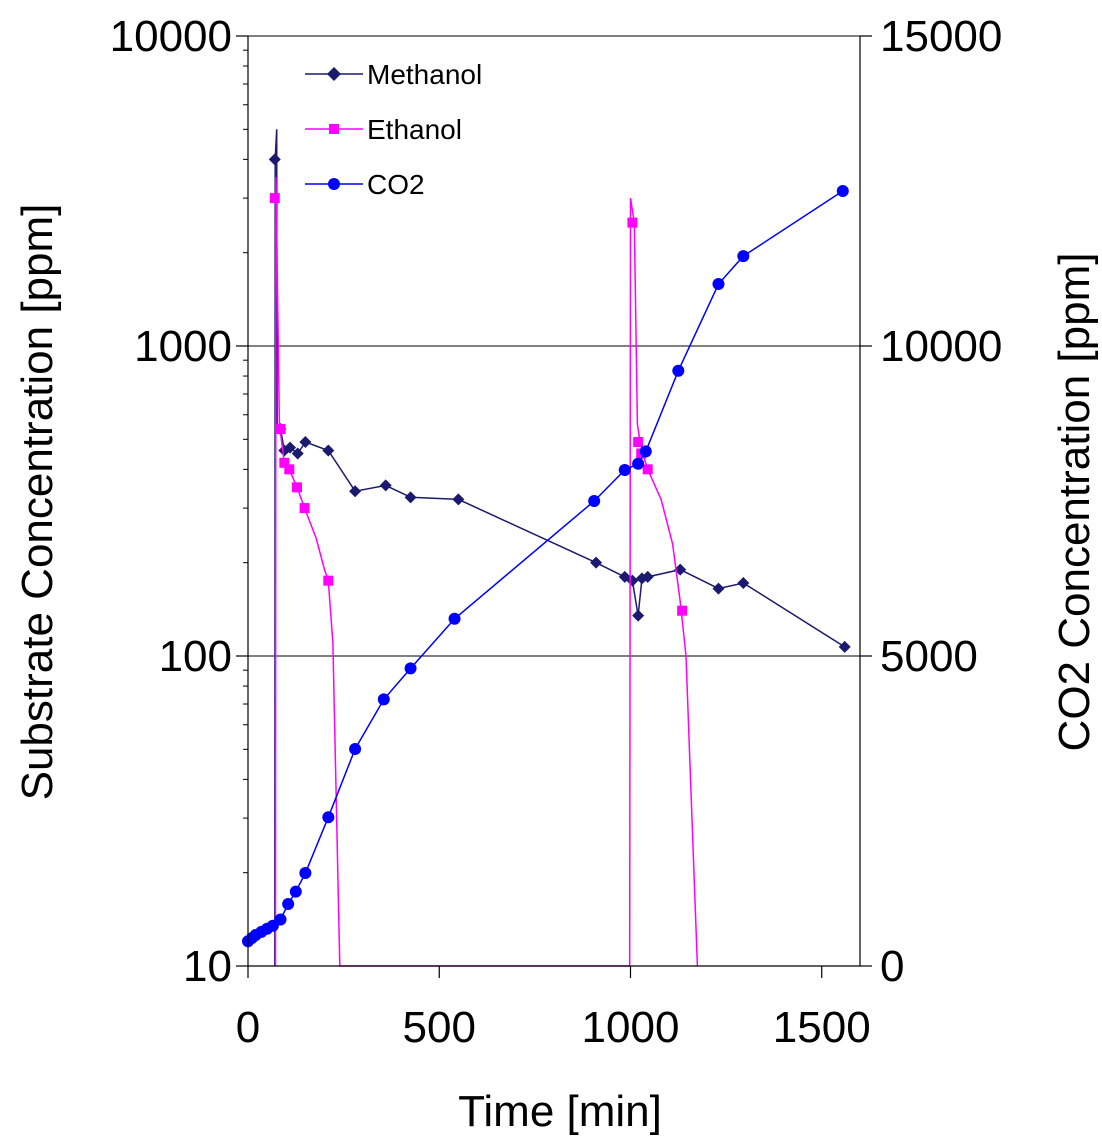  Describe the element at coordinates (365, 184) in the screenshot. I see `legend-item-co2: CO2` at that location.